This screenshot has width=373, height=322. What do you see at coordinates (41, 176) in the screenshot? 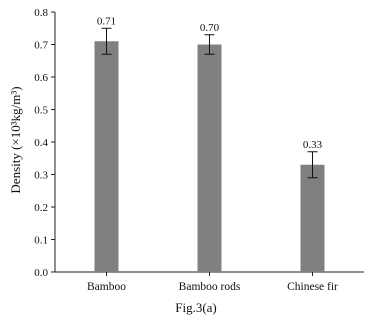
I see `y-tick-label: 0.3` at bounding box center [41, 176].